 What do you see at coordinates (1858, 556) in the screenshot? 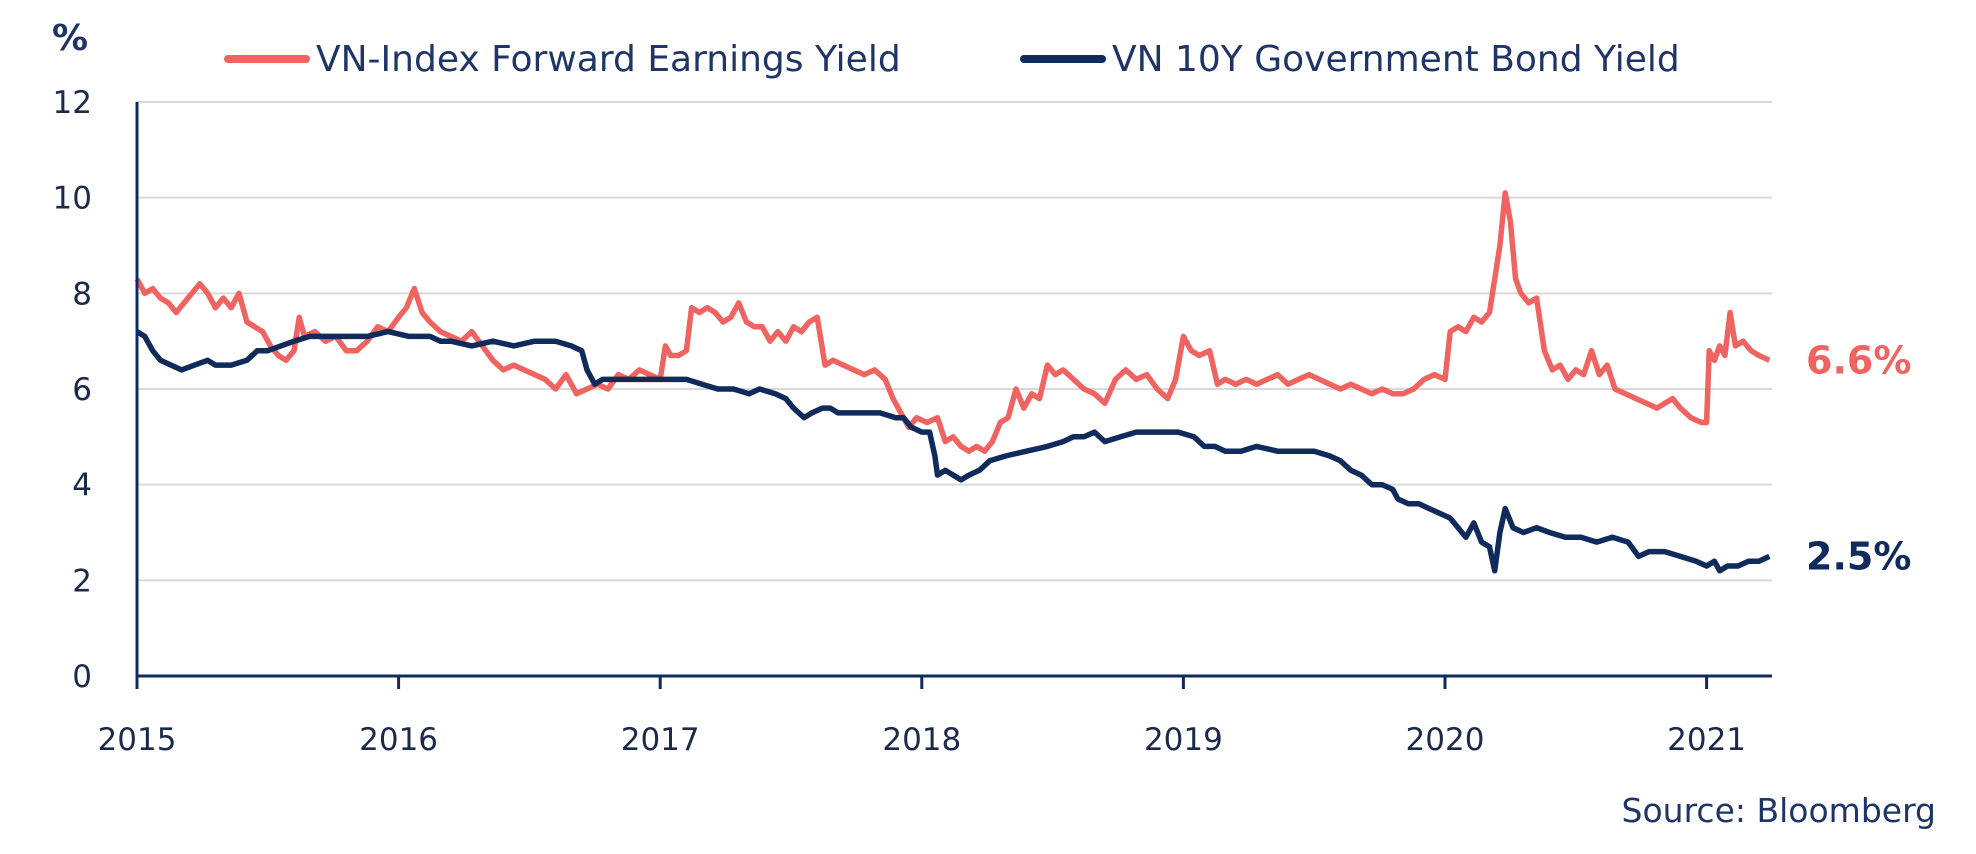
I see `end-label-bond-yield: 2.5%` at bounding box center [1858, 556].